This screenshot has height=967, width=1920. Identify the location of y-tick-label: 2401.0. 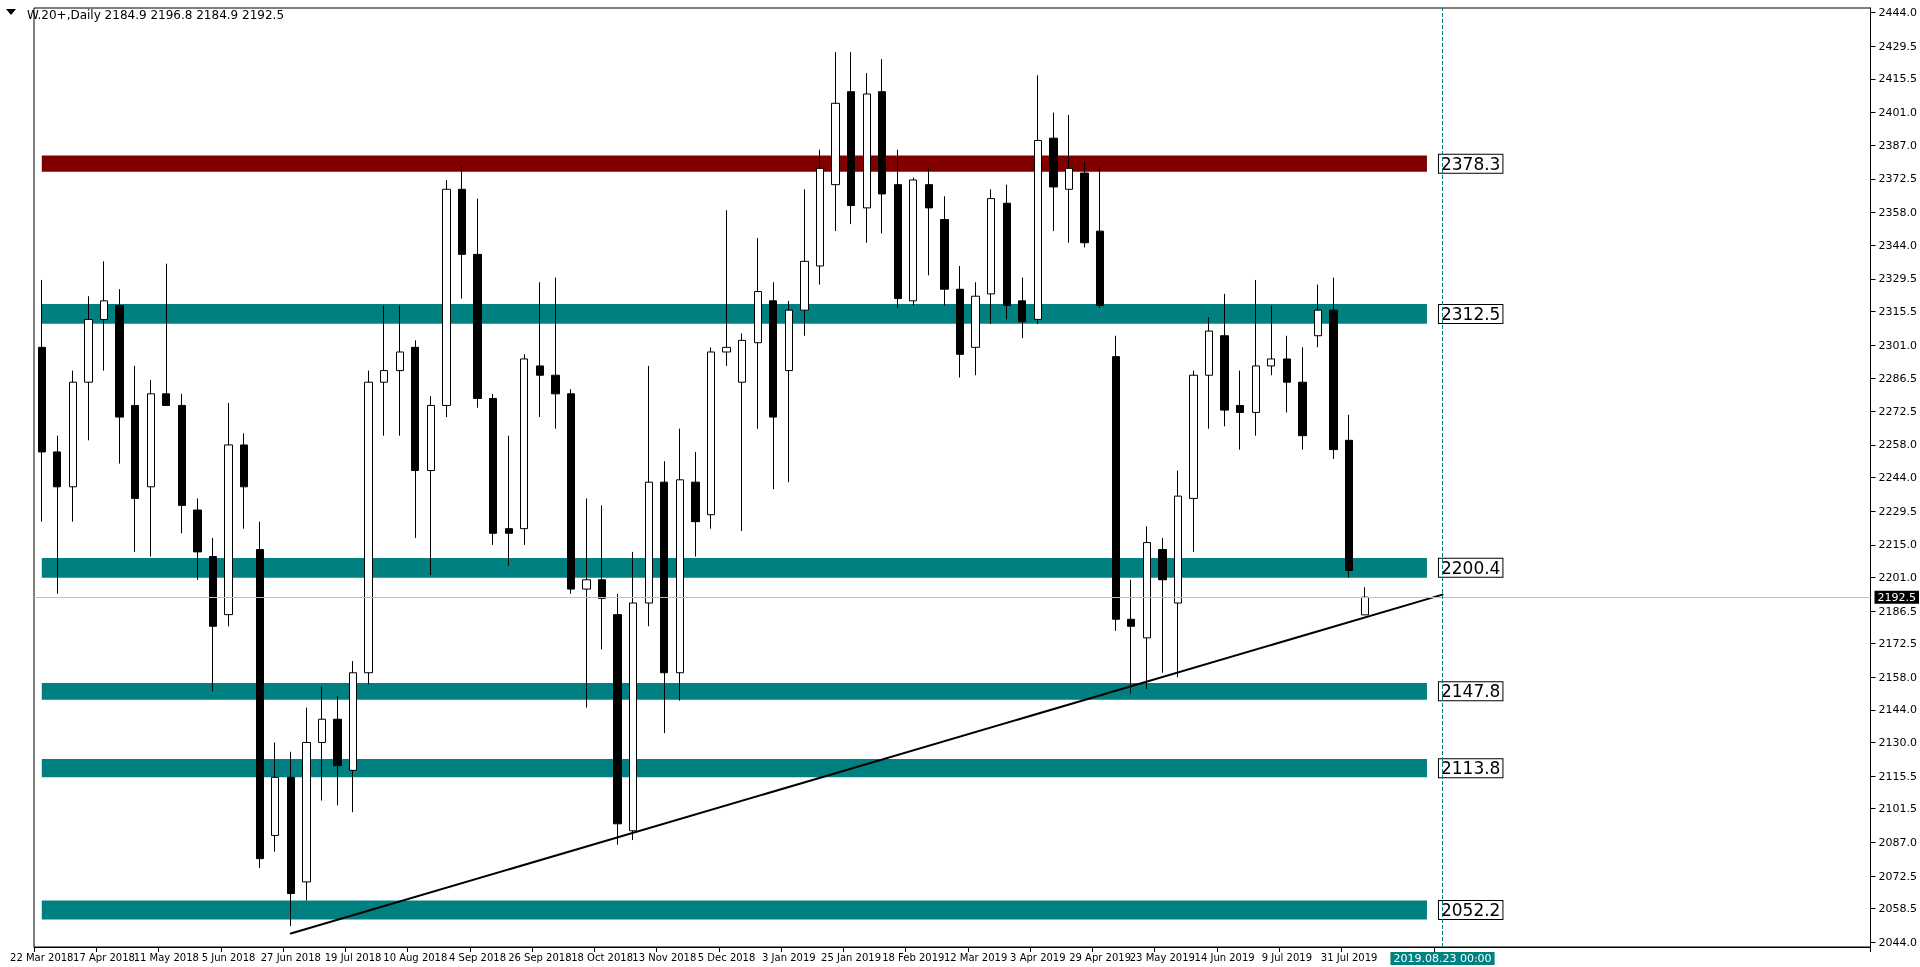
(1898, 113).